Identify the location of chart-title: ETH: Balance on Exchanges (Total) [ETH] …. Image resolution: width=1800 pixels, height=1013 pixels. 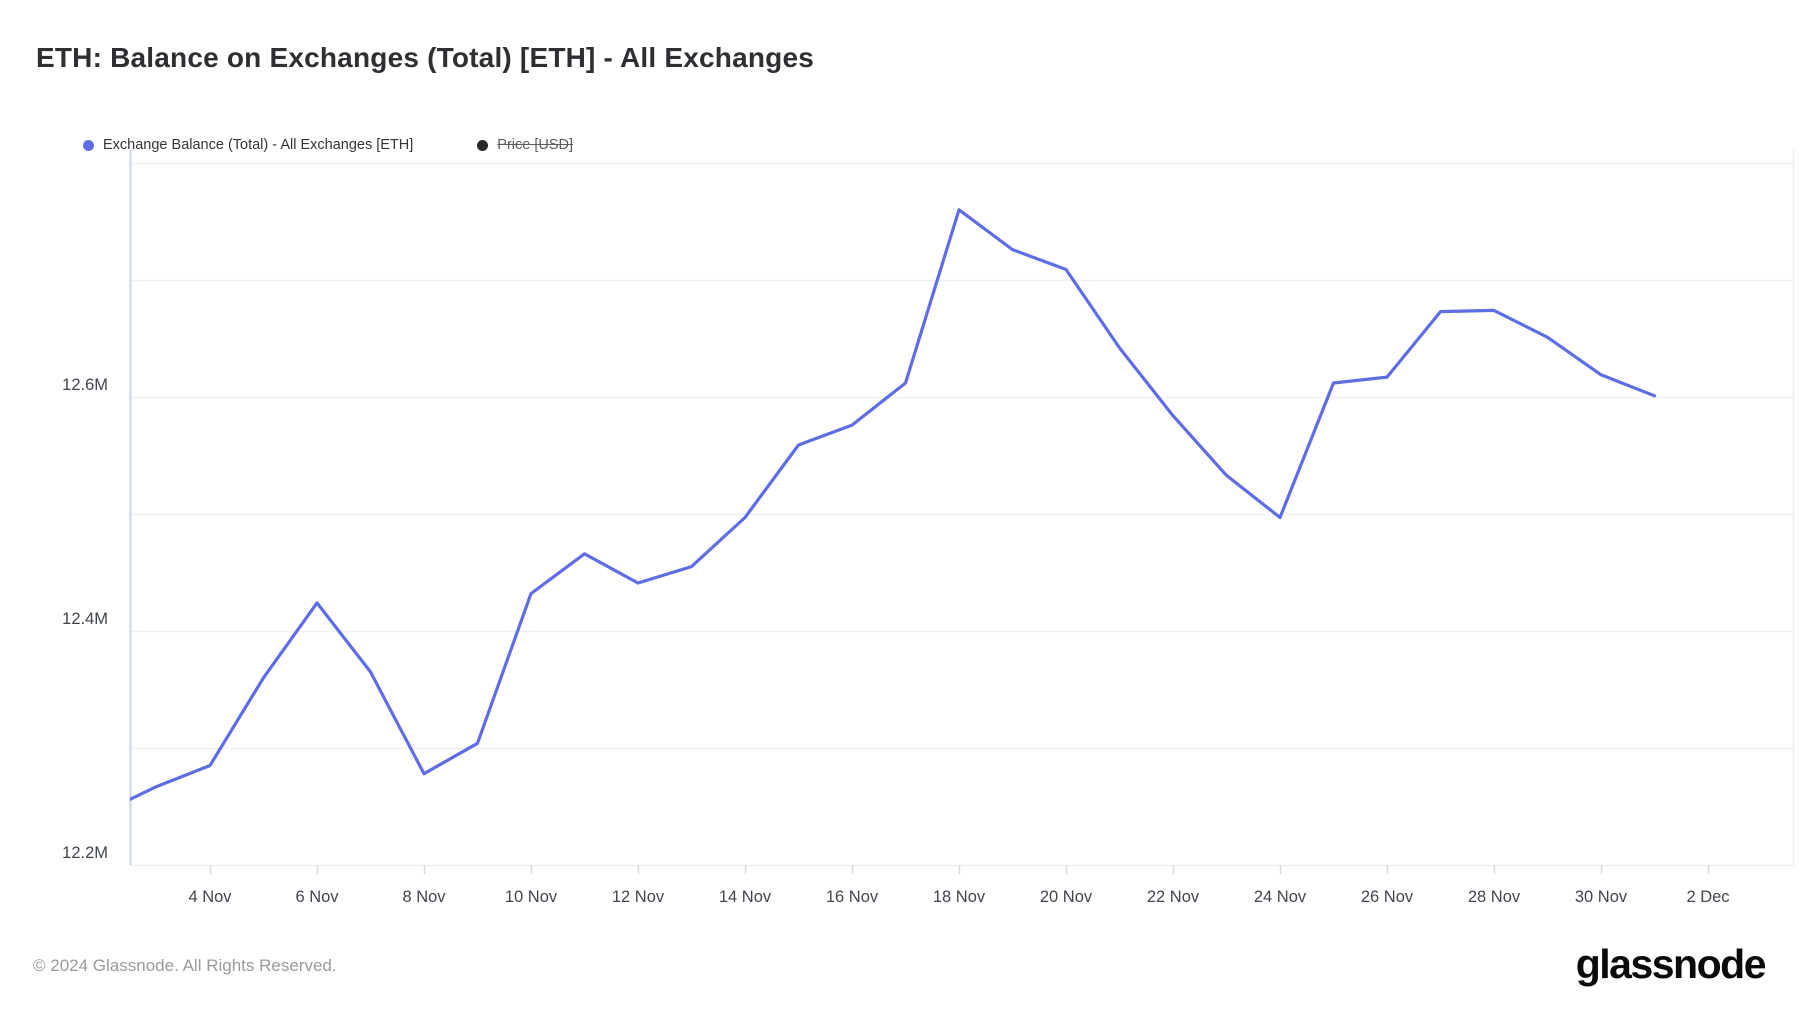
(425, 57).